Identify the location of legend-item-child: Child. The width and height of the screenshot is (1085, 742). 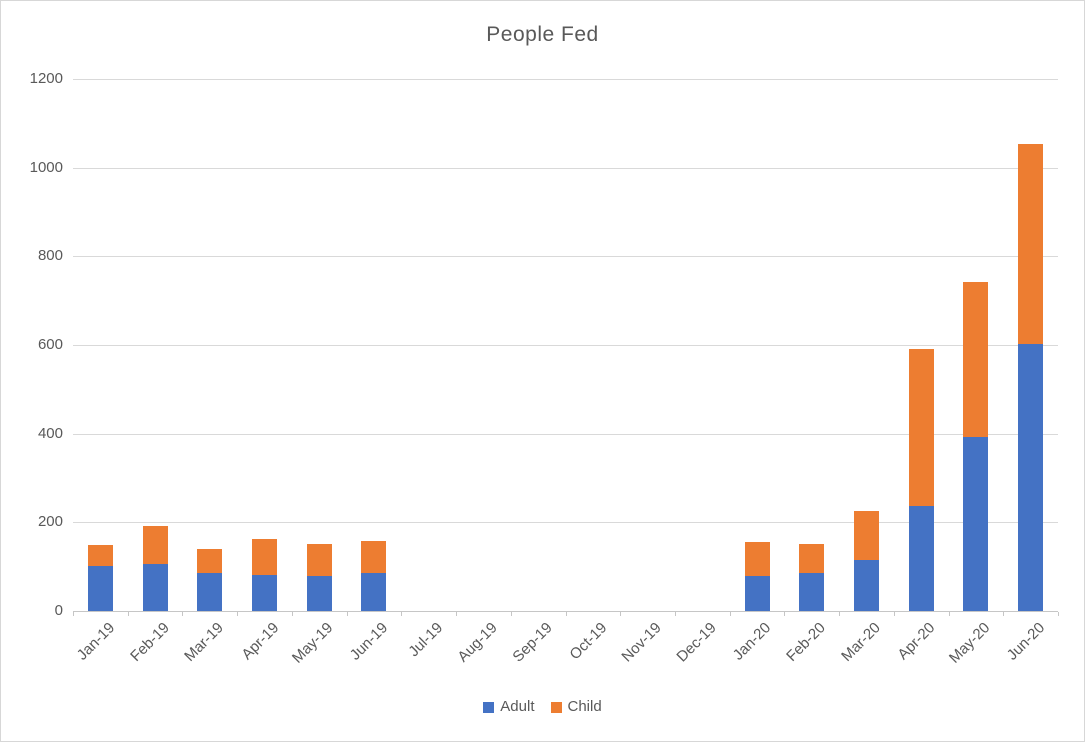
(576, 707).